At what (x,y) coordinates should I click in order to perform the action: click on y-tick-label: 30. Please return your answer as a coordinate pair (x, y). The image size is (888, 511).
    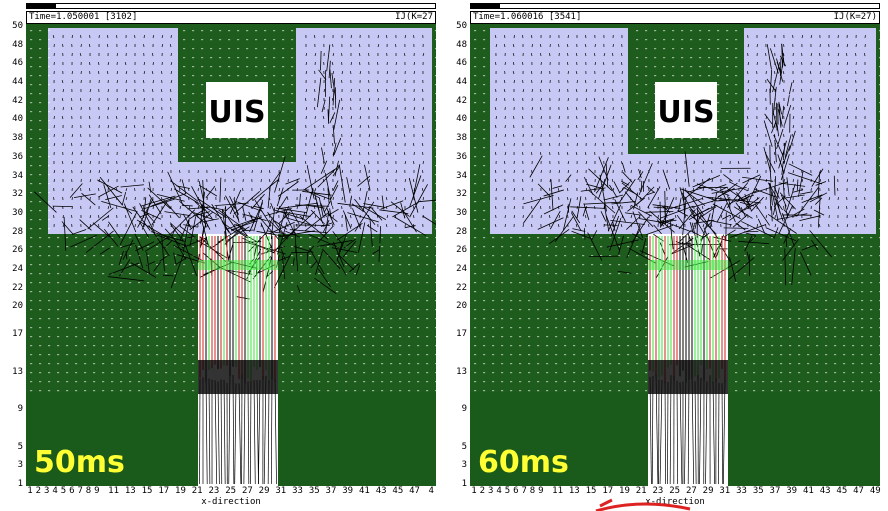
    Looking at the image, I should click on (17, 212).